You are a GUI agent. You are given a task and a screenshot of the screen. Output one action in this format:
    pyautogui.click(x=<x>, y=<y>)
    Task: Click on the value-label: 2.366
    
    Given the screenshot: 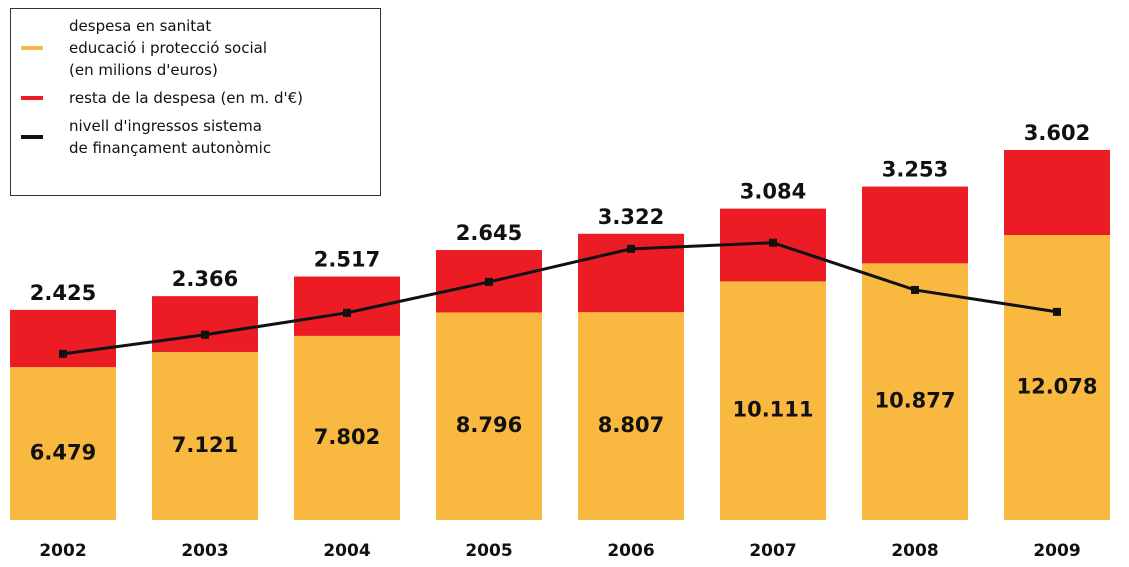 What is the action you would take?
    pyautogui.click(x=205, y=279)
    